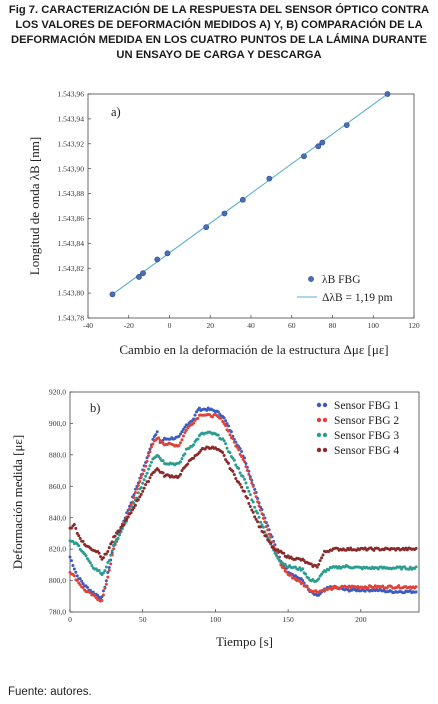  Describe the element at coordinates (116, 112) in the screenshot. I see `chart-a-panel-label: a)` at that location.